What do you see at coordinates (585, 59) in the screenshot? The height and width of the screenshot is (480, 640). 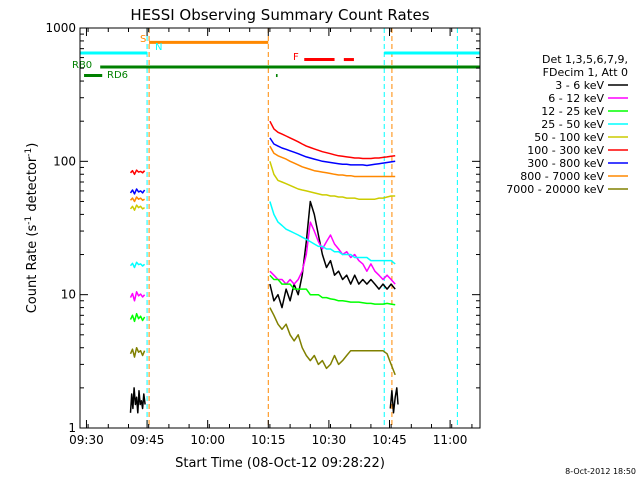 I see `legend-header-0: Det 1,3,5,6,7,9,` at bounding box center [585, 59].